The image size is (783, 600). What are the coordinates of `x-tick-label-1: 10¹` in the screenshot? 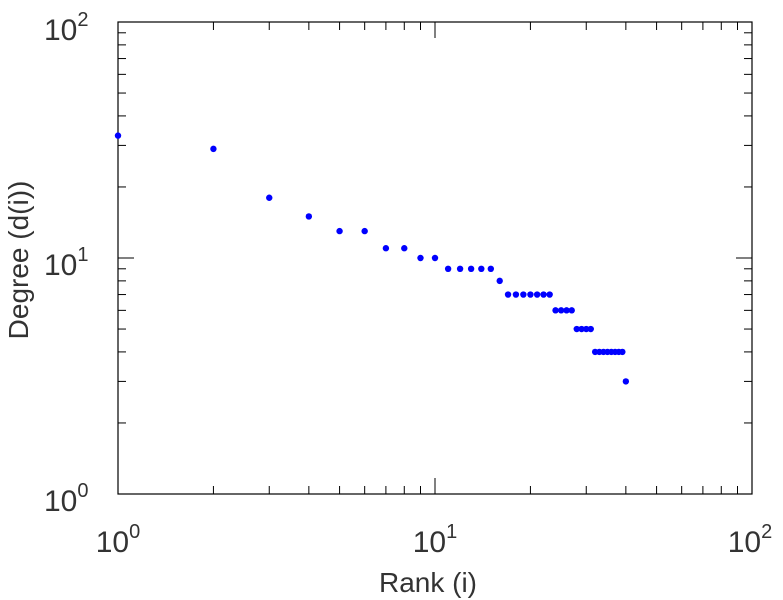 It's located at (435, 540).